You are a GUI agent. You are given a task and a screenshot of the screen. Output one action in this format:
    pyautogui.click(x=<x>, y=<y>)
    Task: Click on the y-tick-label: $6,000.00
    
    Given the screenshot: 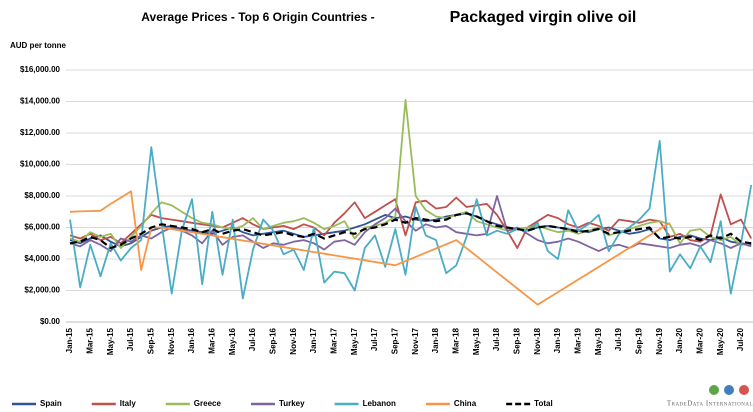 What is the action you would take?
    pyautogui.click(x=42, y=227)
    